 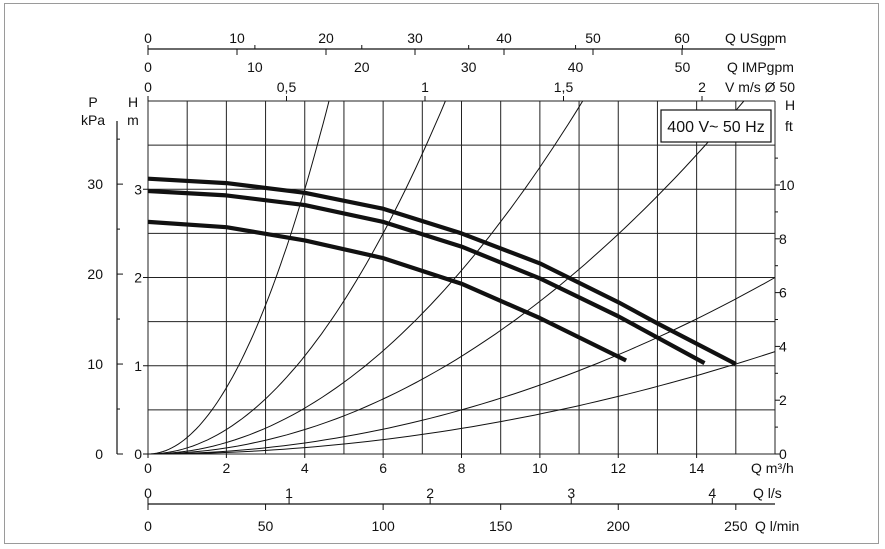 What do you see at coordinates (99, 454) in the screenshot?
I see `axis-kpa-label: 0` at bounding box center [99, 454].